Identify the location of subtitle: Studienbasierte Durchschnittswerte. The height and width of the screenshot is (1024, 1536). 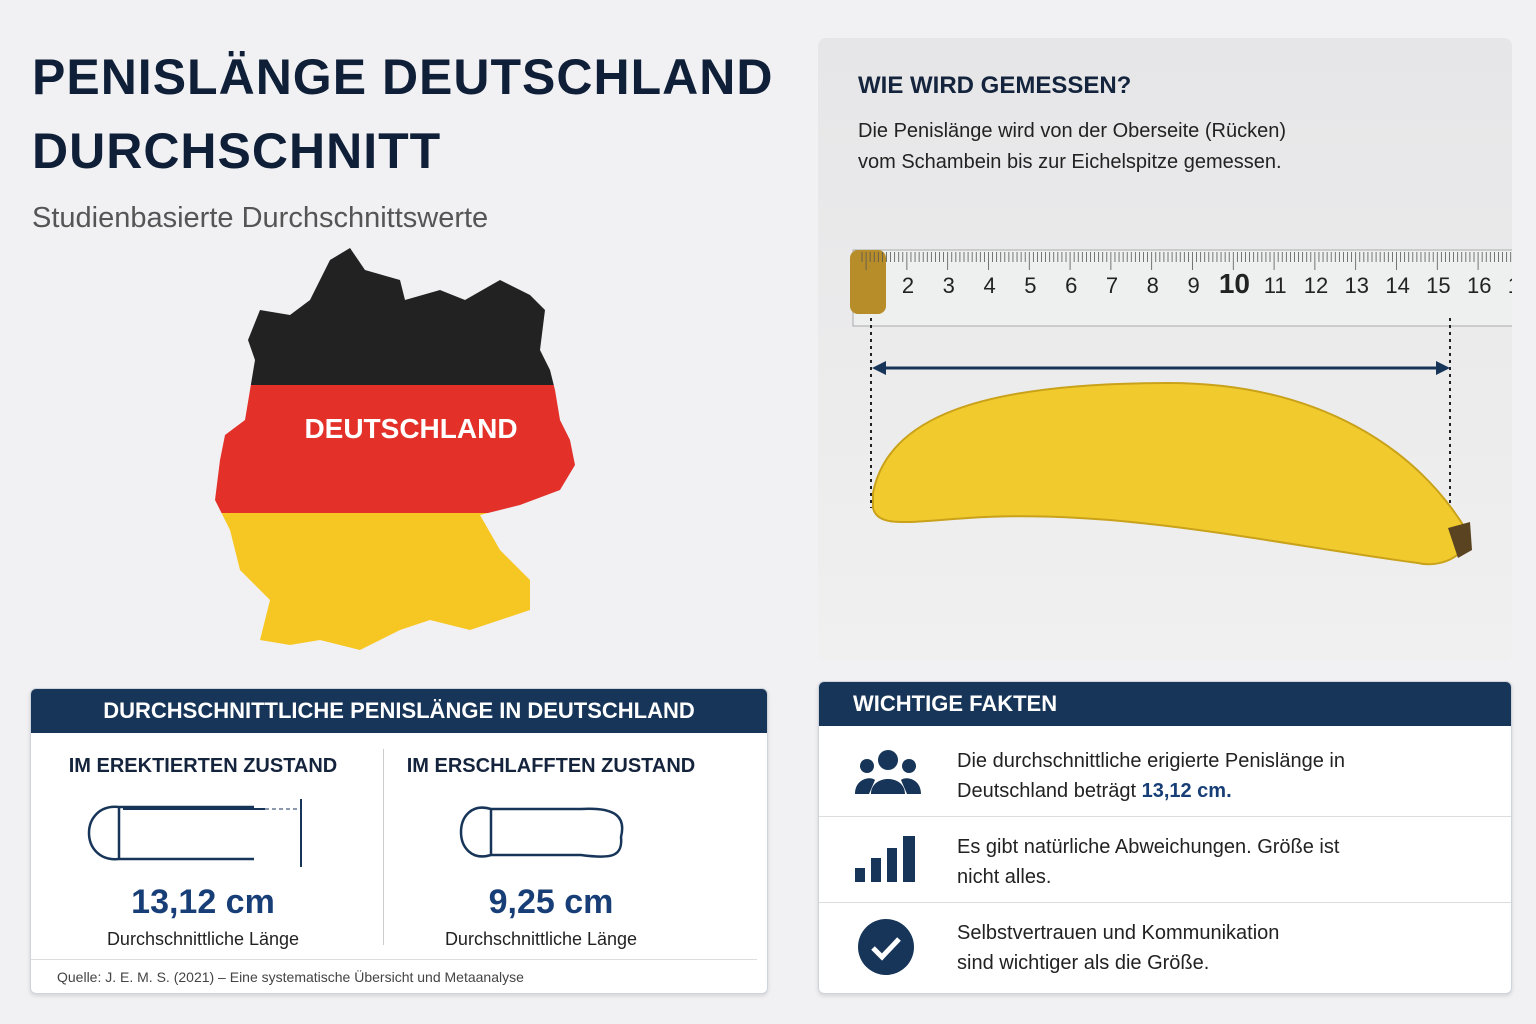
(260, 218).